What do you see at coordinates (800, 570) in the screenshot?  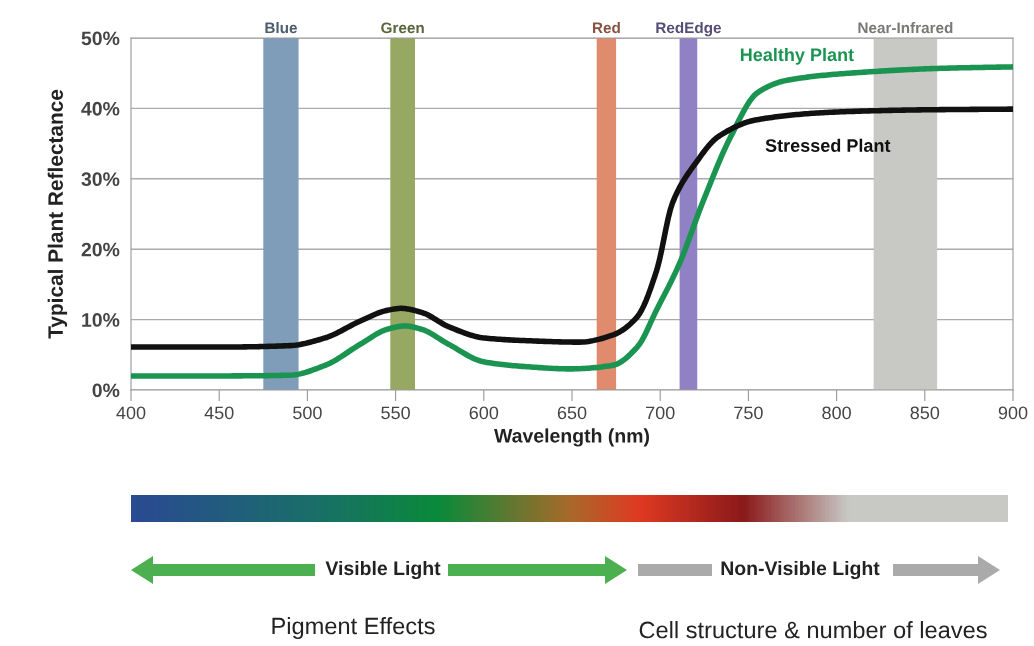 I see `text: Non-Visible Light` at bounding box center [800, 570].